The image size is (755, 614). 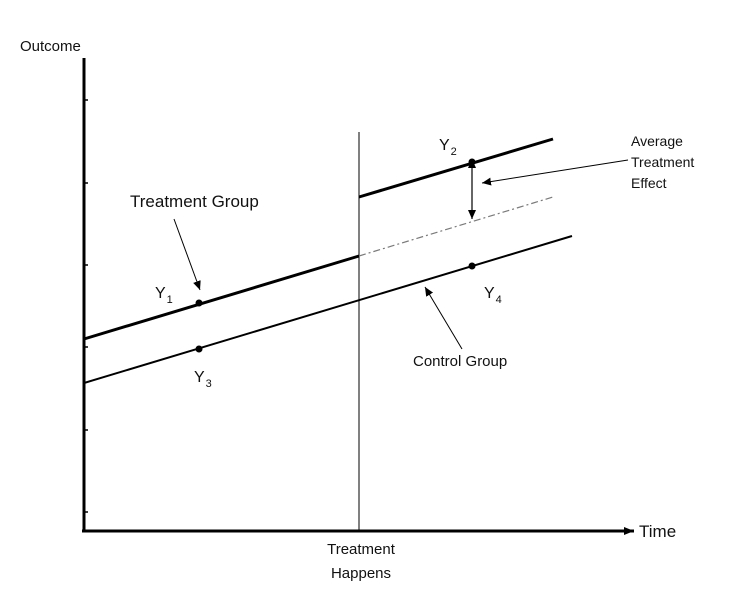 What do you see at coordinates (194, 201) in the screenshot?
I see `treatment-group-label: Treatment Group` at bounding box center [194, 201].